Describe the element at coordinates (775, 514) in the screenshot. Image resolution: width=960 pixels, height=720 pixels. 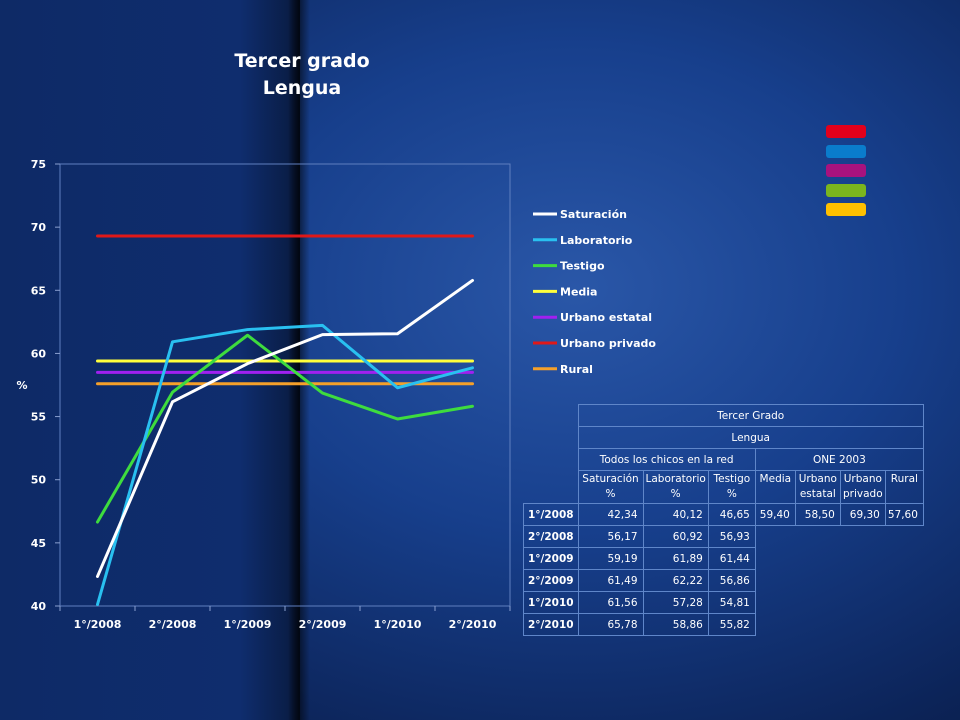
I see `cell-media: 59,40` at that location.